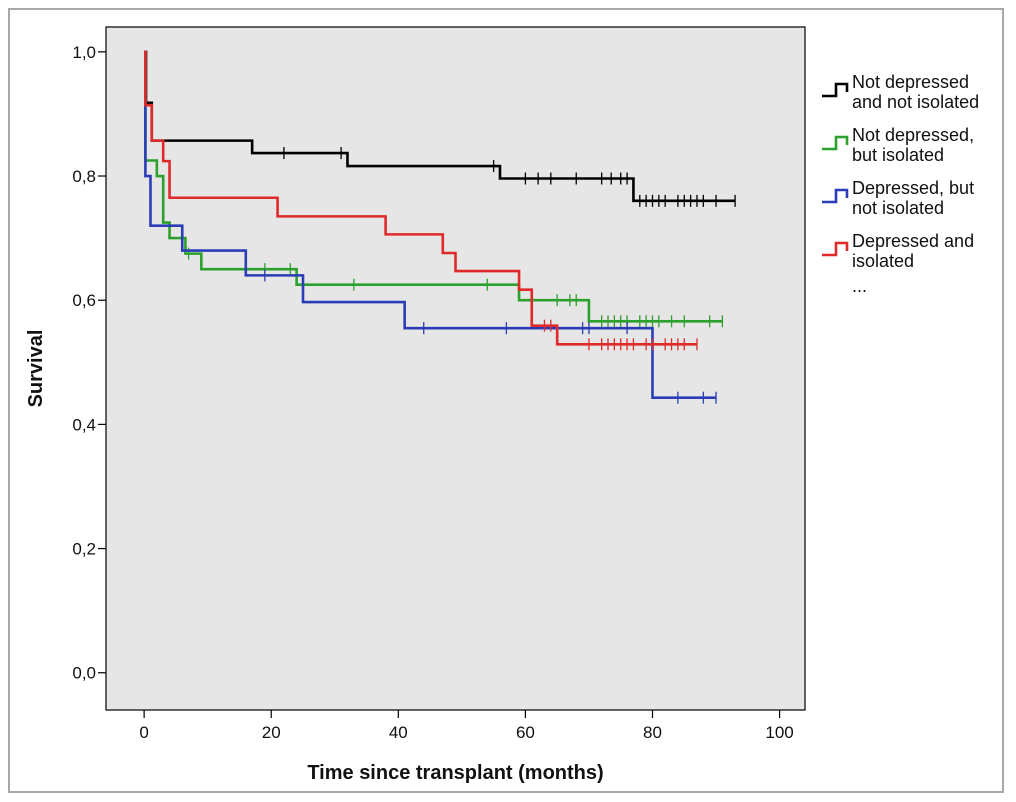 The width and height of the screenshot is (1016, 802). I want to click on x-tick-label: 80, so click(652, 732).